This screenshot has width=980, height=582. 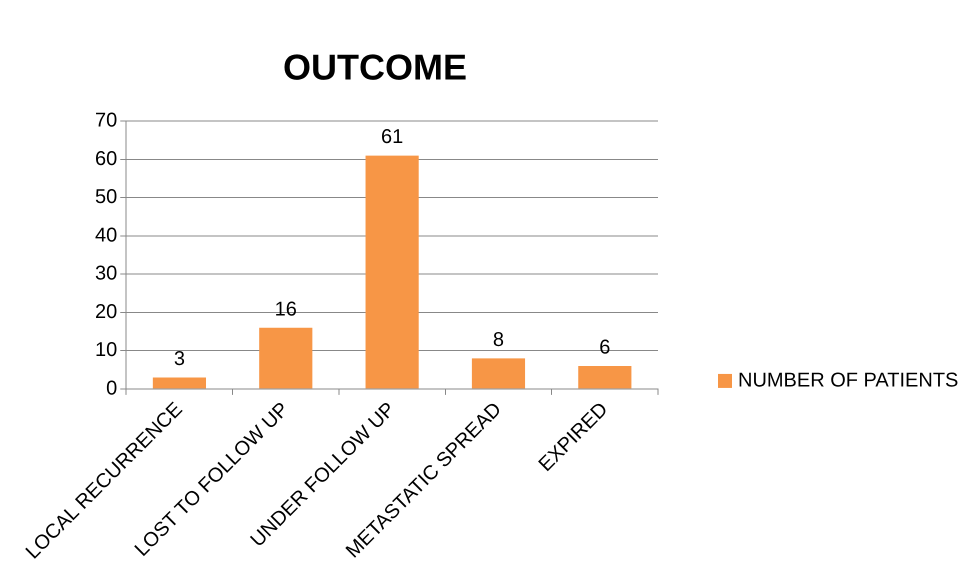 What do you see at coordinates (179, 359) in the screenshot?
I see `data-label: 3` at bounding box center [179, 359].